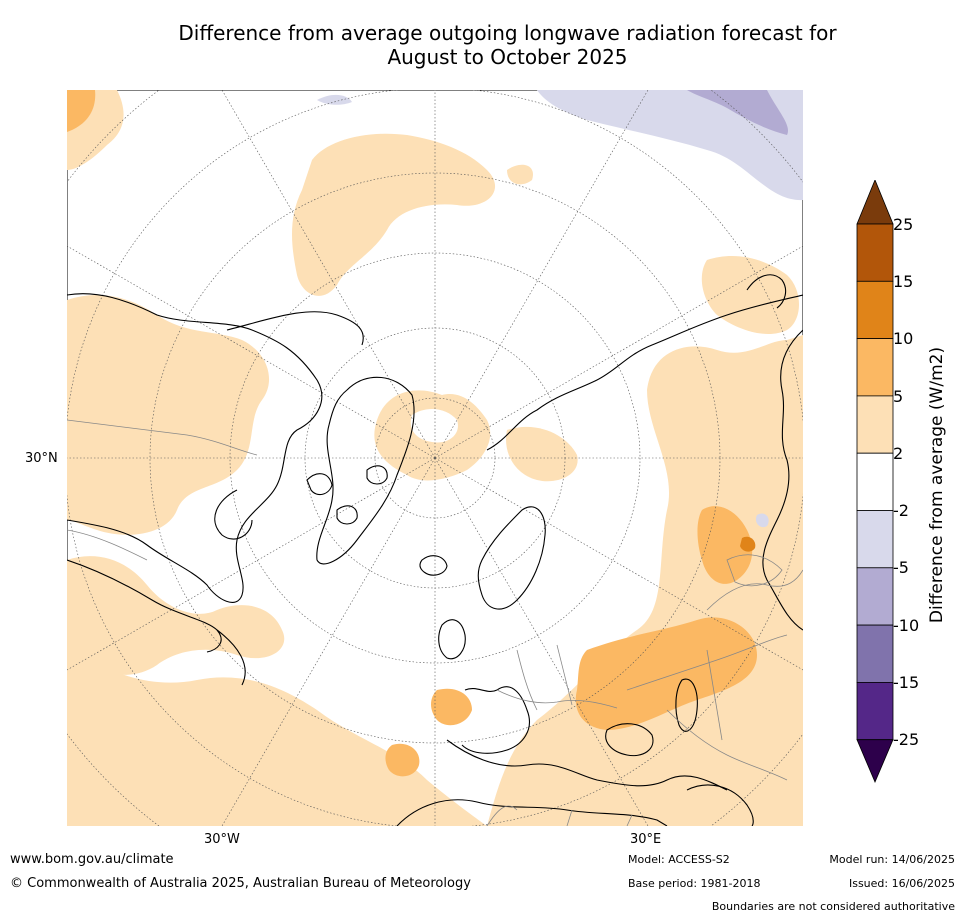 The width and height of the screenshot is (965, 919). Describe the element at coordinates (875, 481) in the screenshot. I see `colorbar-bin-neutral` at that location.